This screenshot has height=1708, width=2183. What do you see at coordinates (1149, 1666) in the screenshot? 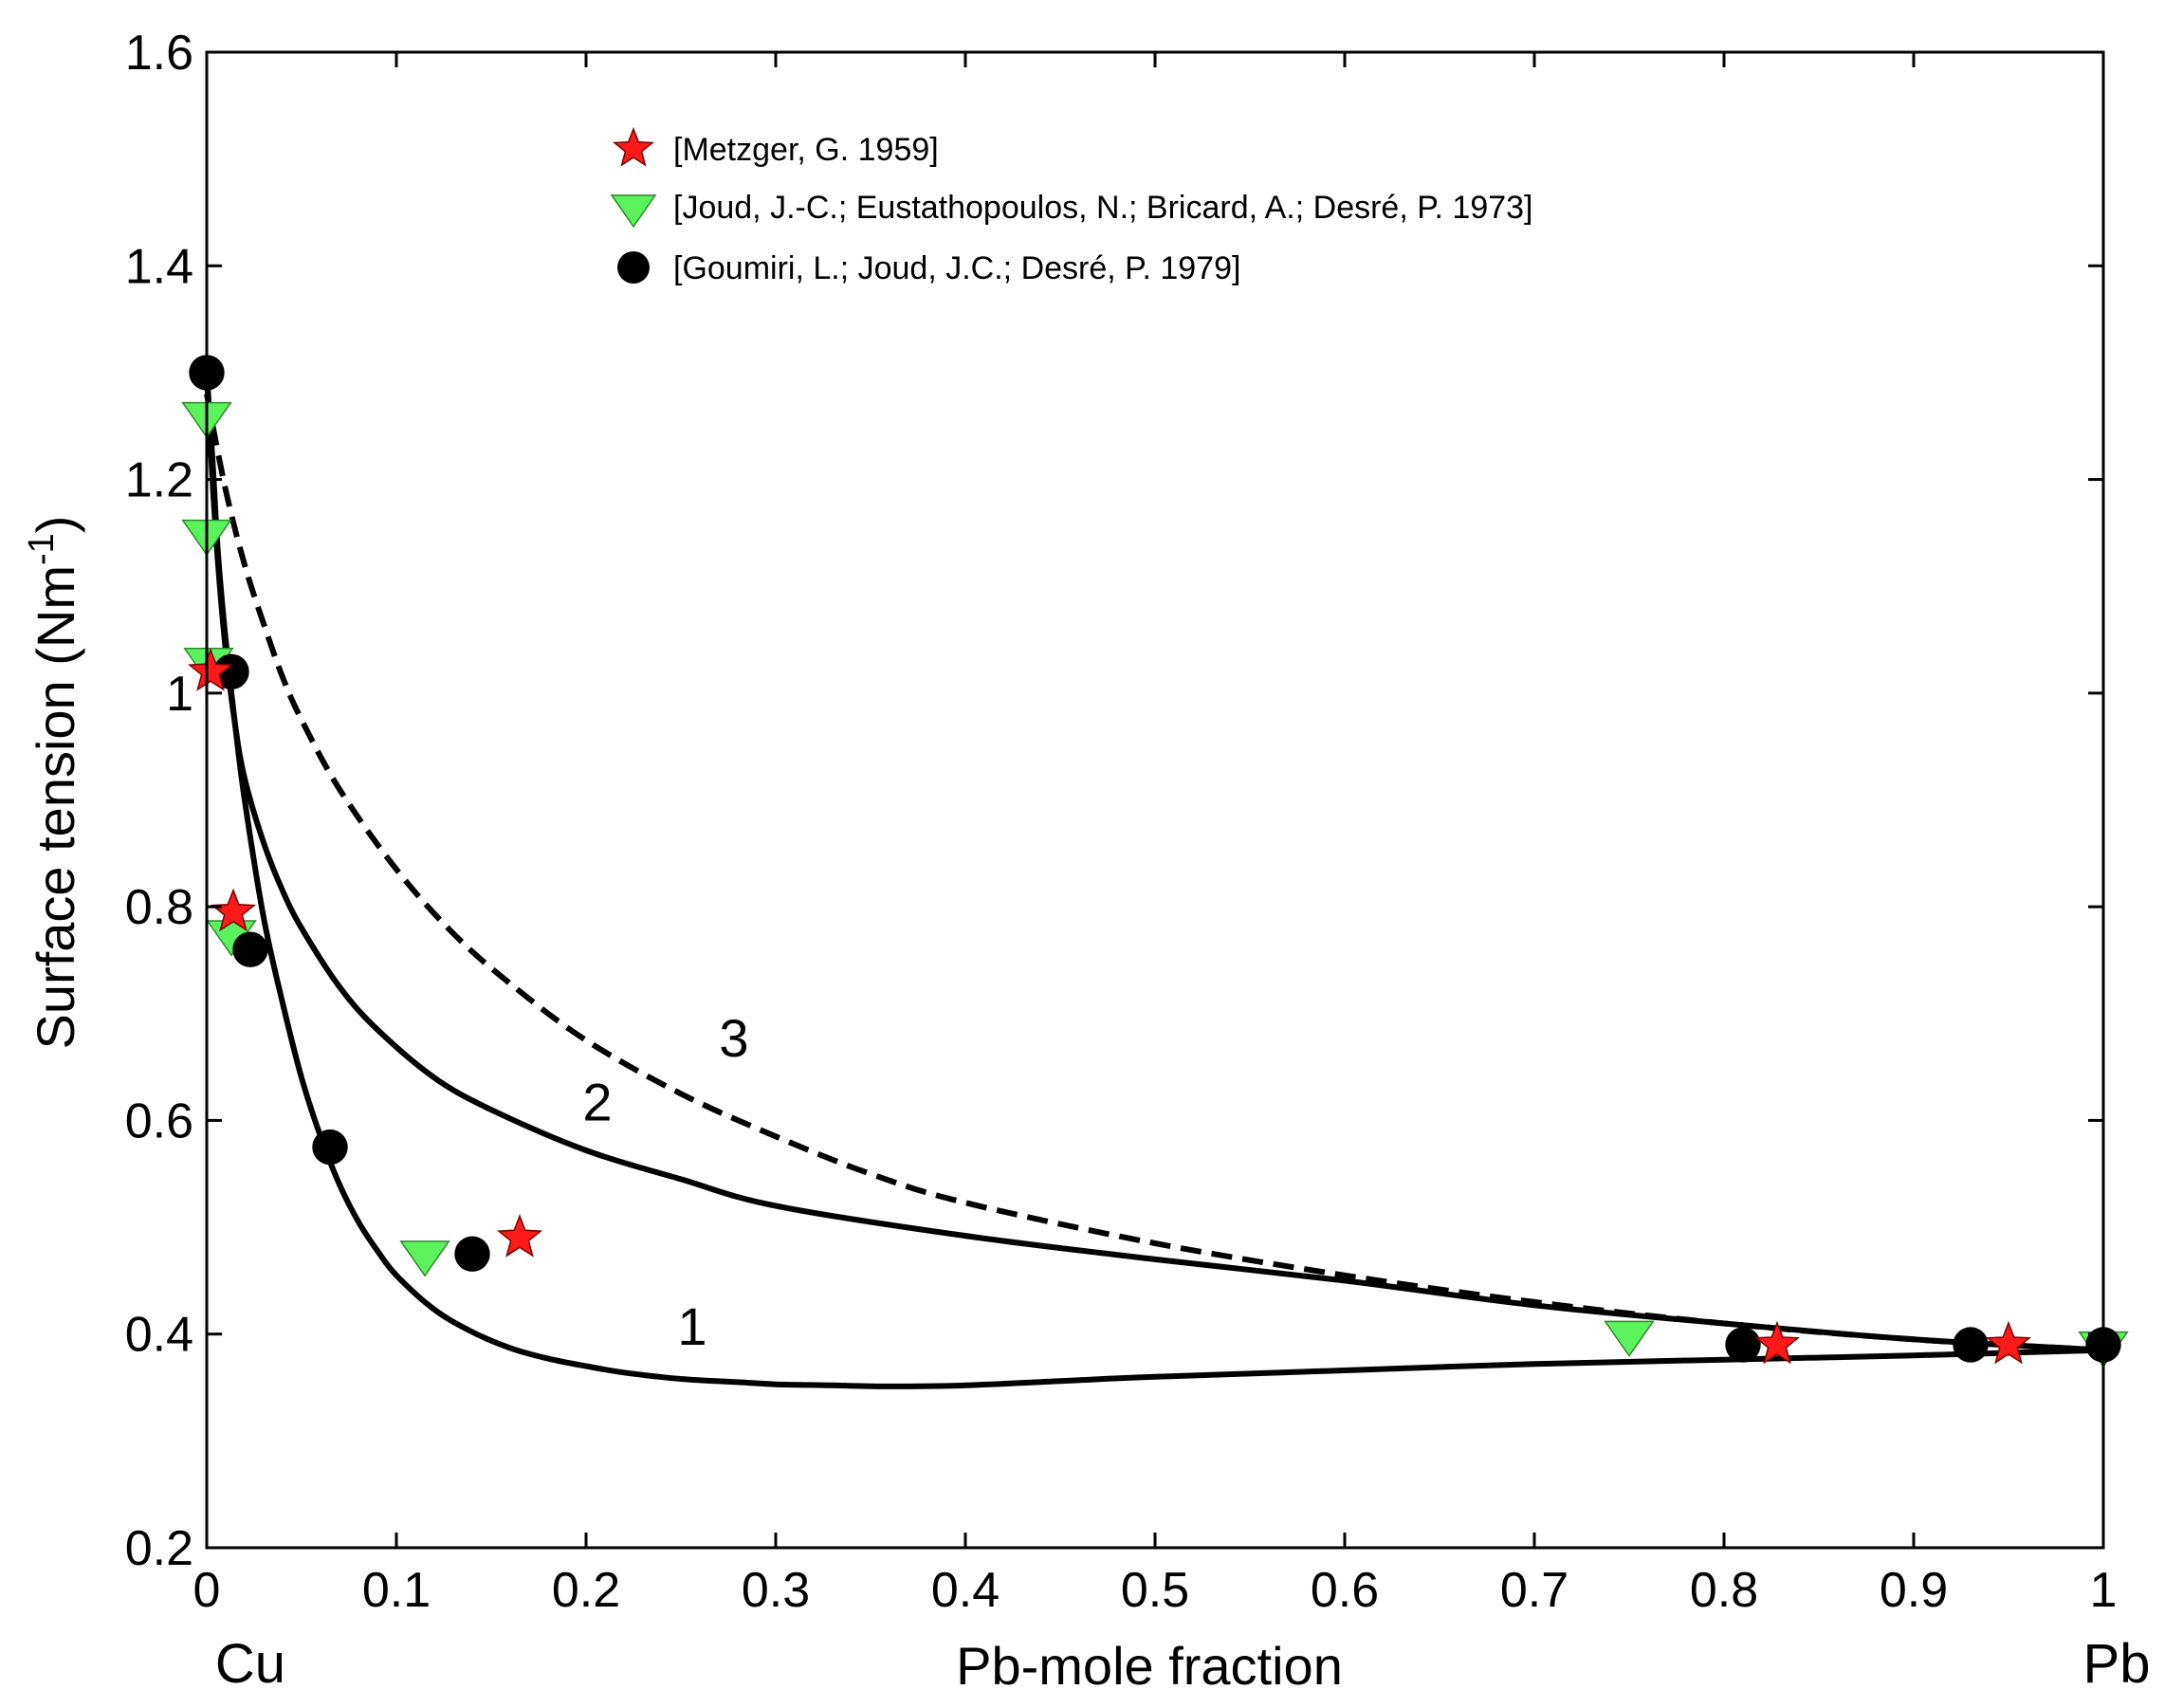
I see `x-axis-title: Pb-mole fraction` at bounding box center [1149, 1666].